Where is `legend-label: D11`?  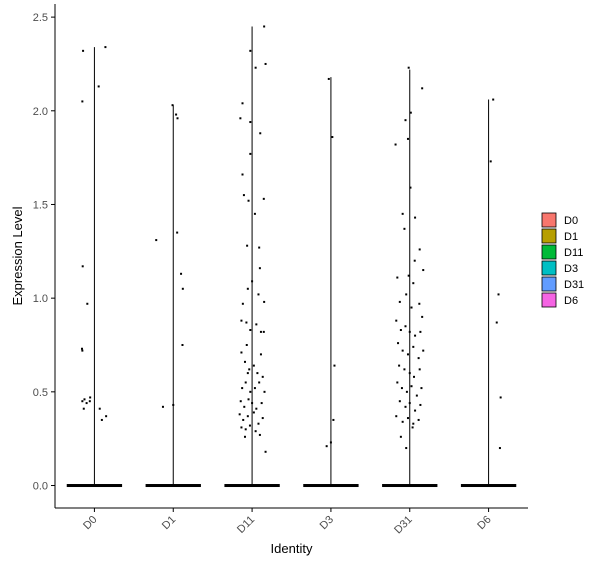
legend-label: D11 is located at coordinates (573, 253).